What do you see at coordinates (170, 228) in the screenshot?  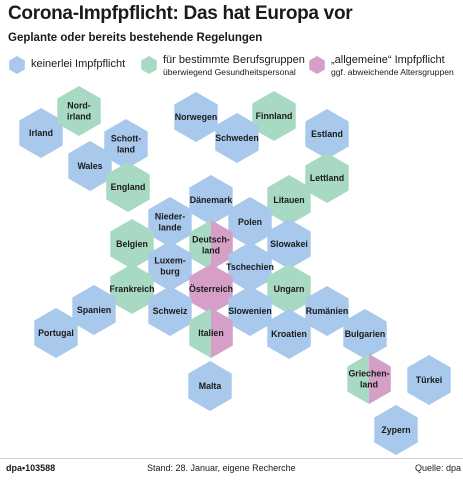 I see `country-label: lande` at bounding box center [170, 228].